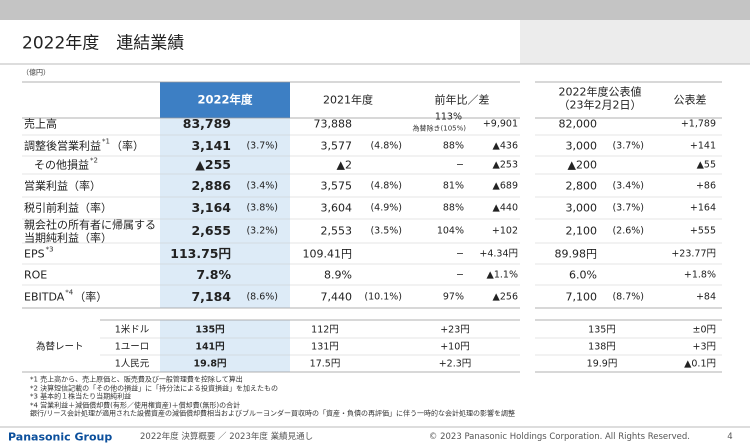 The height and width of the screenshot is (446, 750). Describe the element at coordinates (136, 379) in the screenshot. I see `footnote: *1 売上高から、売上原価と、販売費及び一般管理費を控除して算出` at that location.